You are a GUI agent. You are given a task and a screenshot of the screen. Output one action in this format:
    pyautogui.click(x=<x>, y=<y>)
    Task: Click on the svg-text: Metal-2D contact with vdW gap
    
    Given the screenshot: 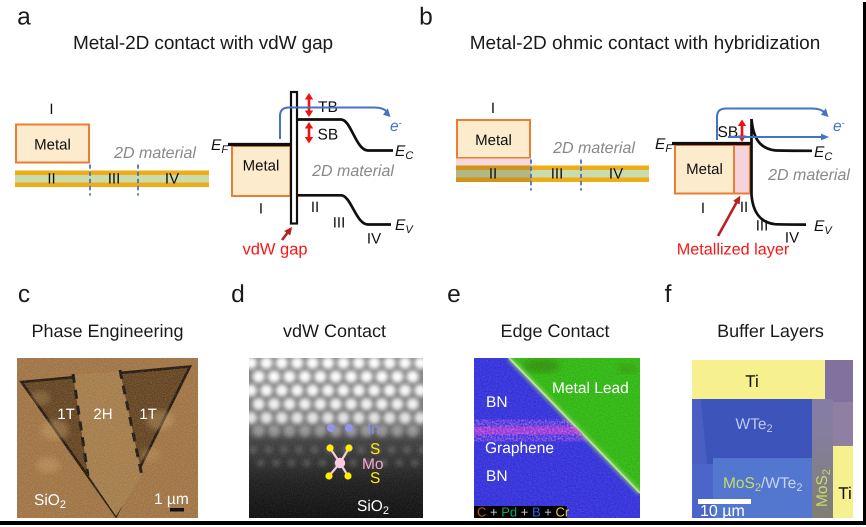 What is the action you would take?
    pyautogui.click(x=203, y=43)
    